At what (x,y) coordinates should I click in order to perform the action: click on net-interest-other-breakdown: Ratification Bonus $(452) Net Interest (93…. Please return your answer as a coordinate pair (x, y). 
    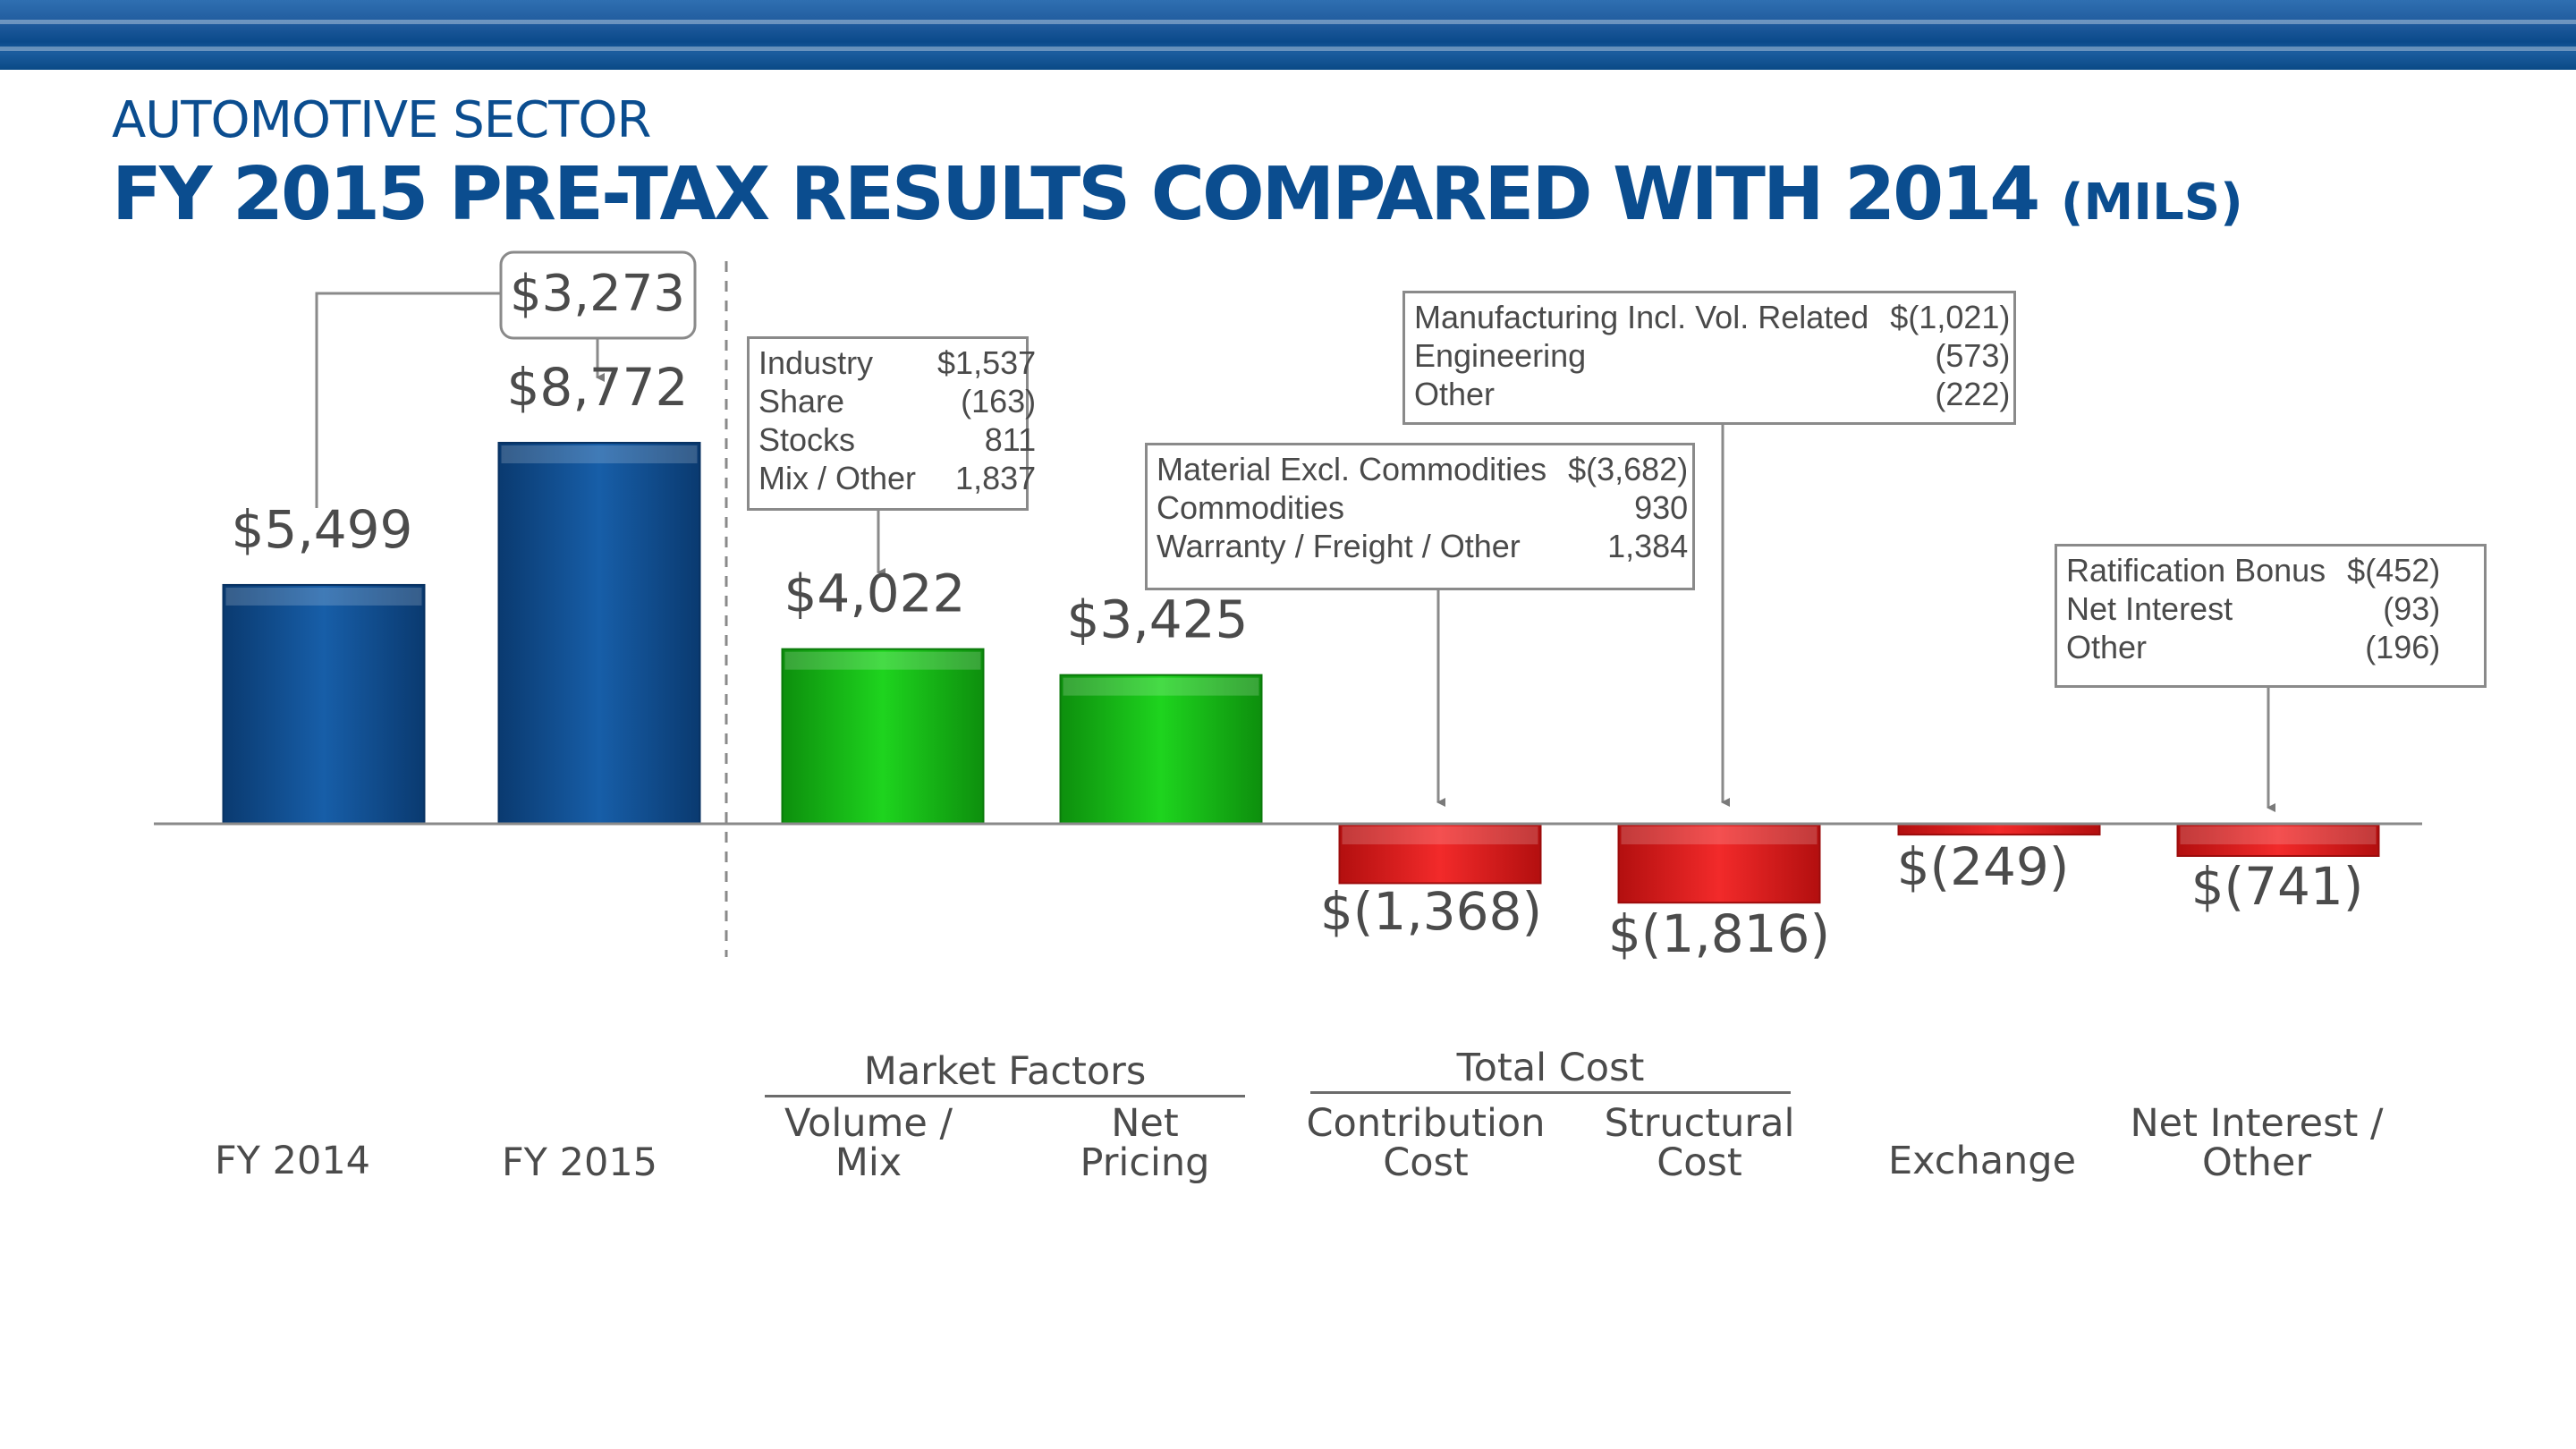
    Looking at the image, I should click on (2271, 616).